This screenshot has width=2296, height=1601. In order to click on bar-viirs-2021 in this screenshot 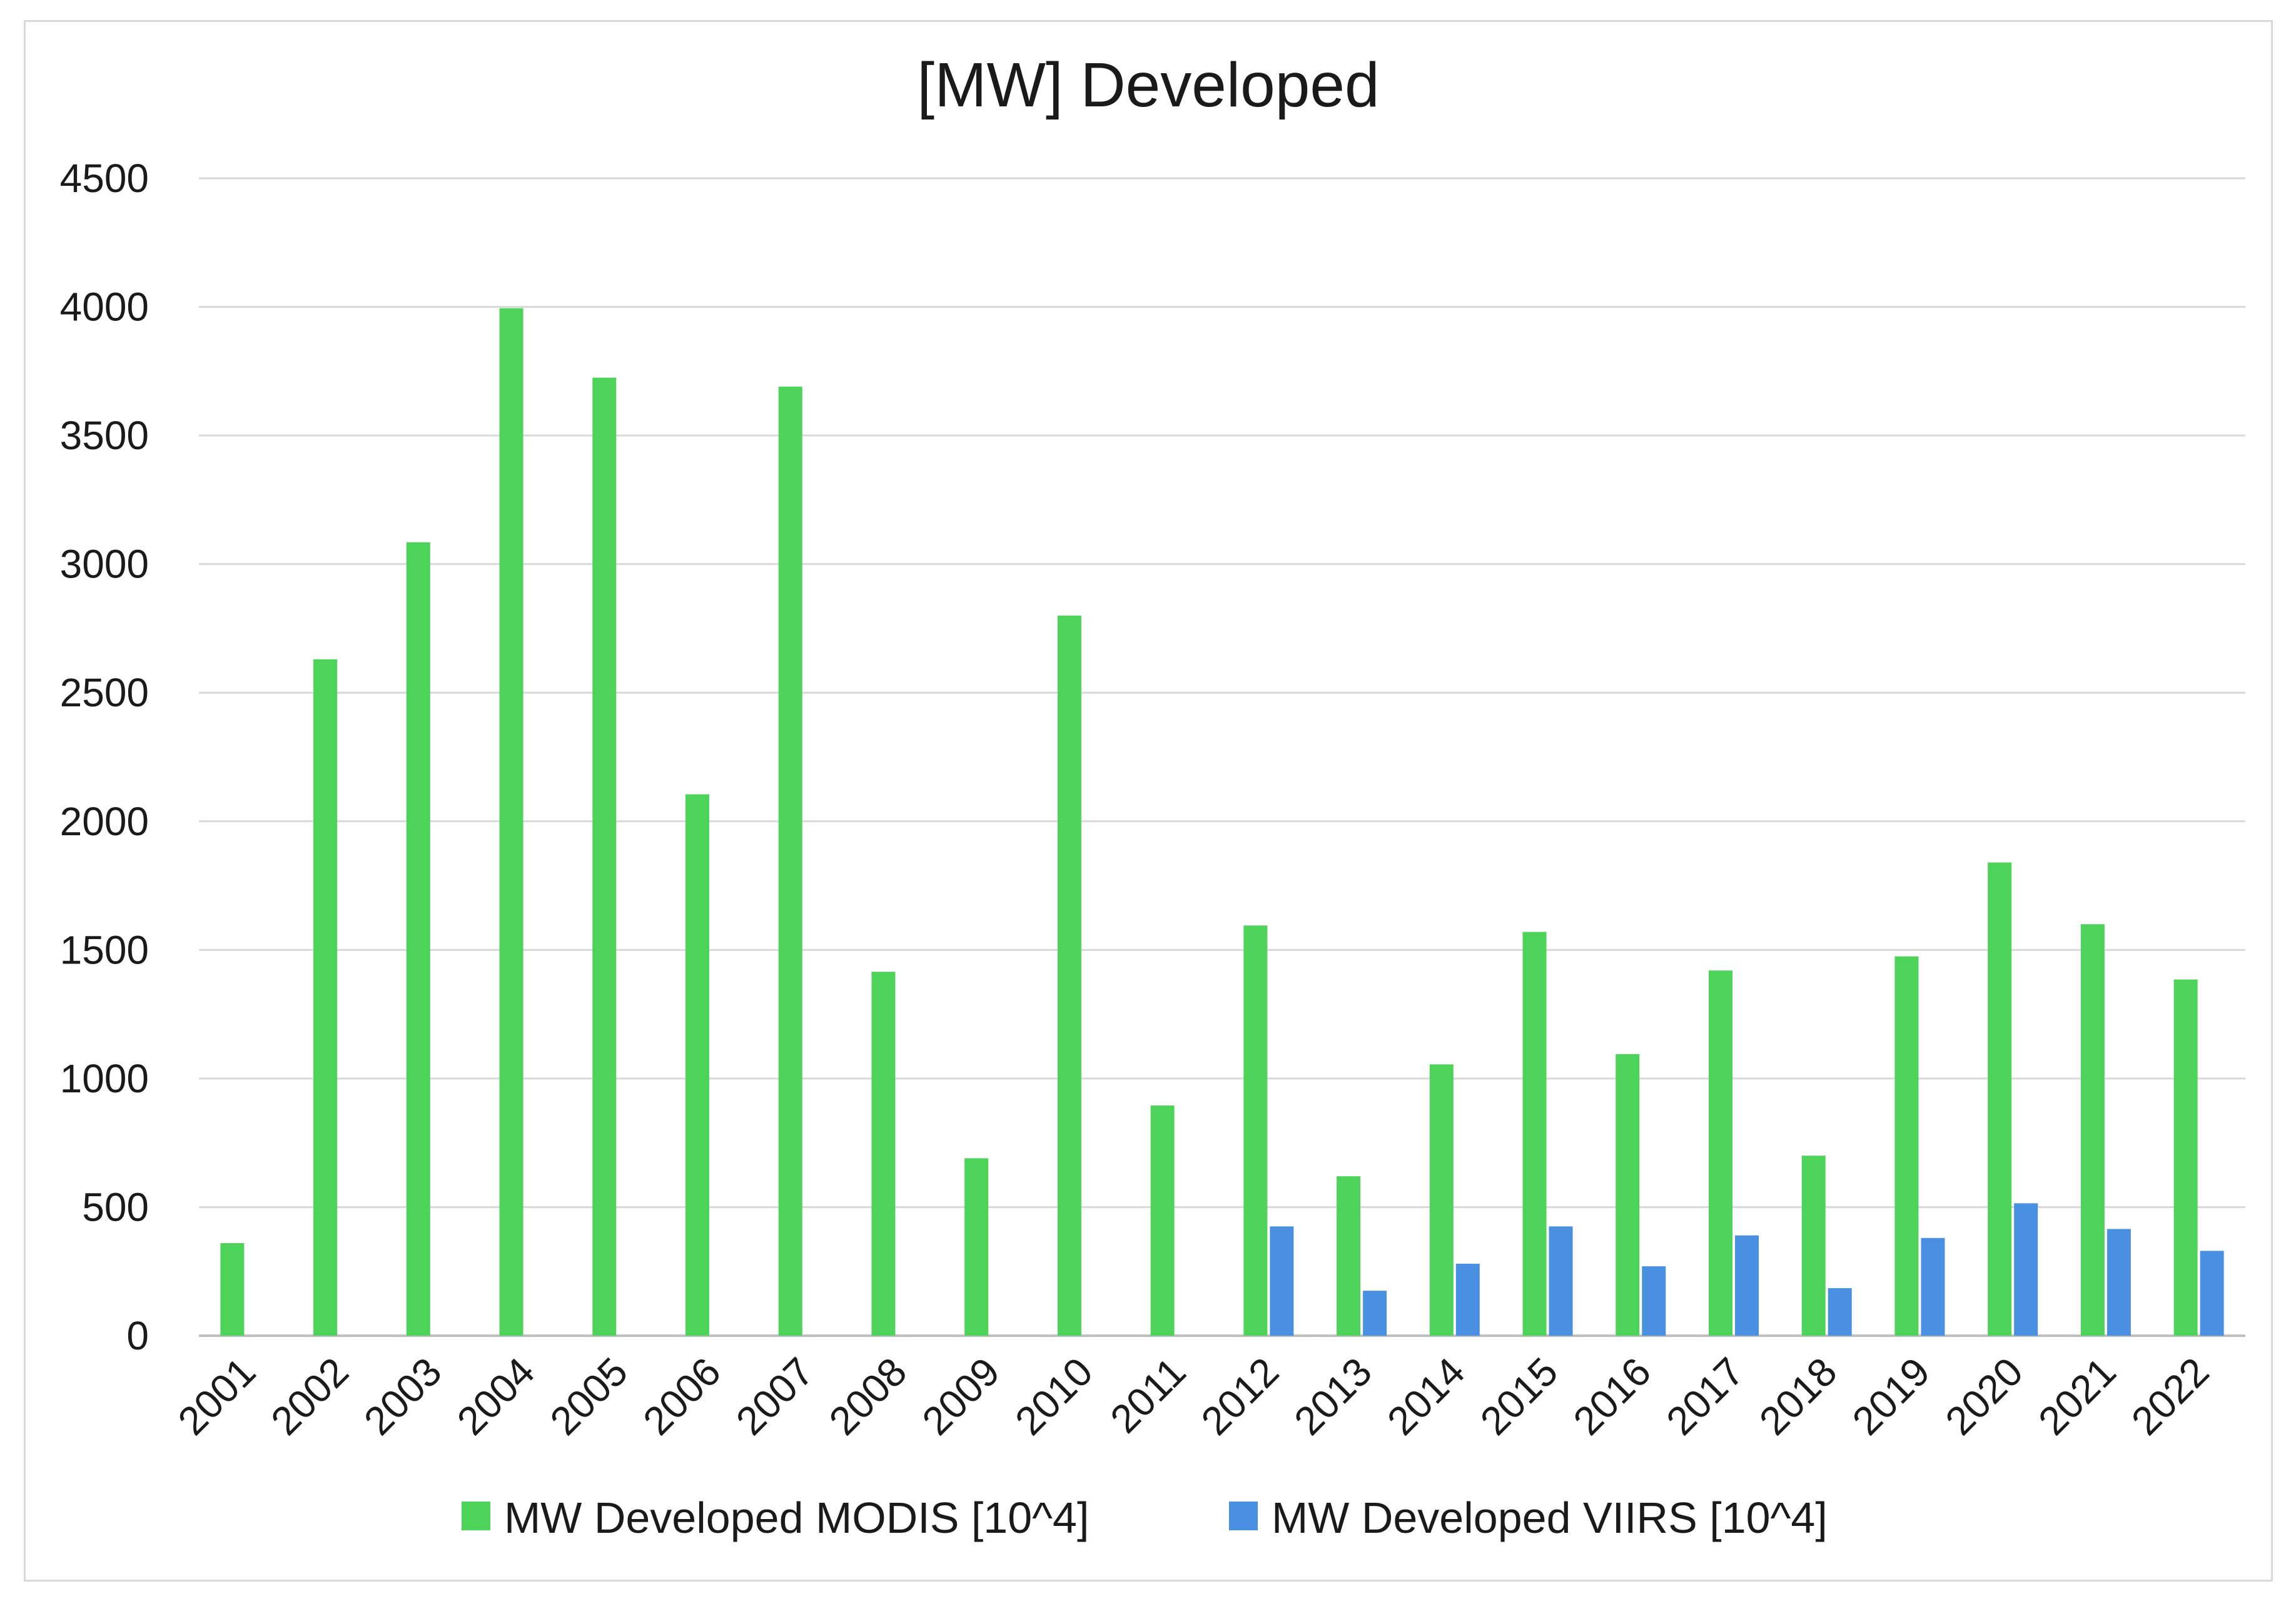, I will do `click(2118, 1282)`.